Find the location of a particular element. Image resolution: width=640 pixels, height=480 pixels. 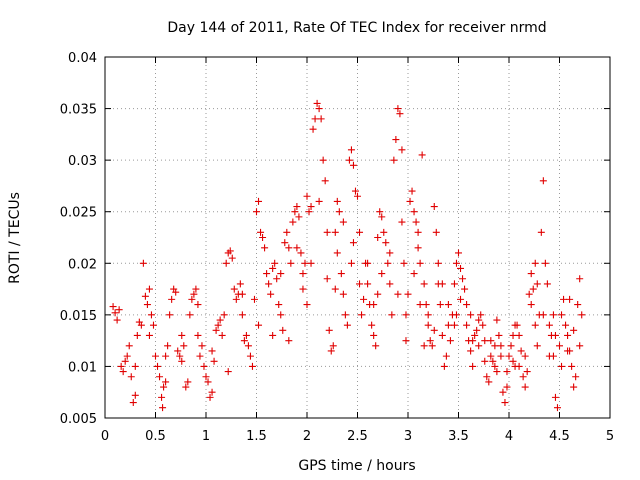

y-tick-label: 0.025 is located at coordinates (78, 213).